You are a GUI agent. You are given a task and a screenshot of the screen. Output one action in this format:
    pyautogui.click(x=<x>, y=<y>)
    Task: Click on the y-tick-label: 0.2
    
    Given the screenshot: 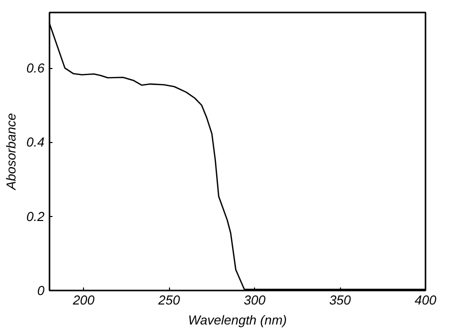 What is the action you would take?
    pyautogui.click(x=36, y=216)
    